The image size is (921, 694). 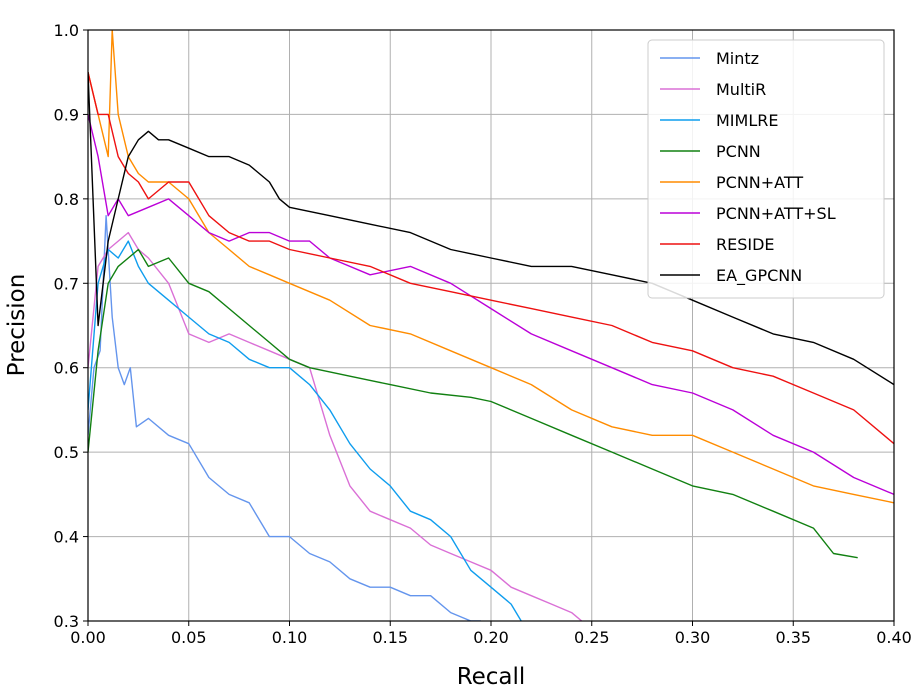 What do you see at coordinates (71, 326) in the screenshot?
I see `y-axis-ticks: 0.3 0.4 0.5 0.6 0.7 0.8 0.9 1.0` at bounding box center [71, 326].